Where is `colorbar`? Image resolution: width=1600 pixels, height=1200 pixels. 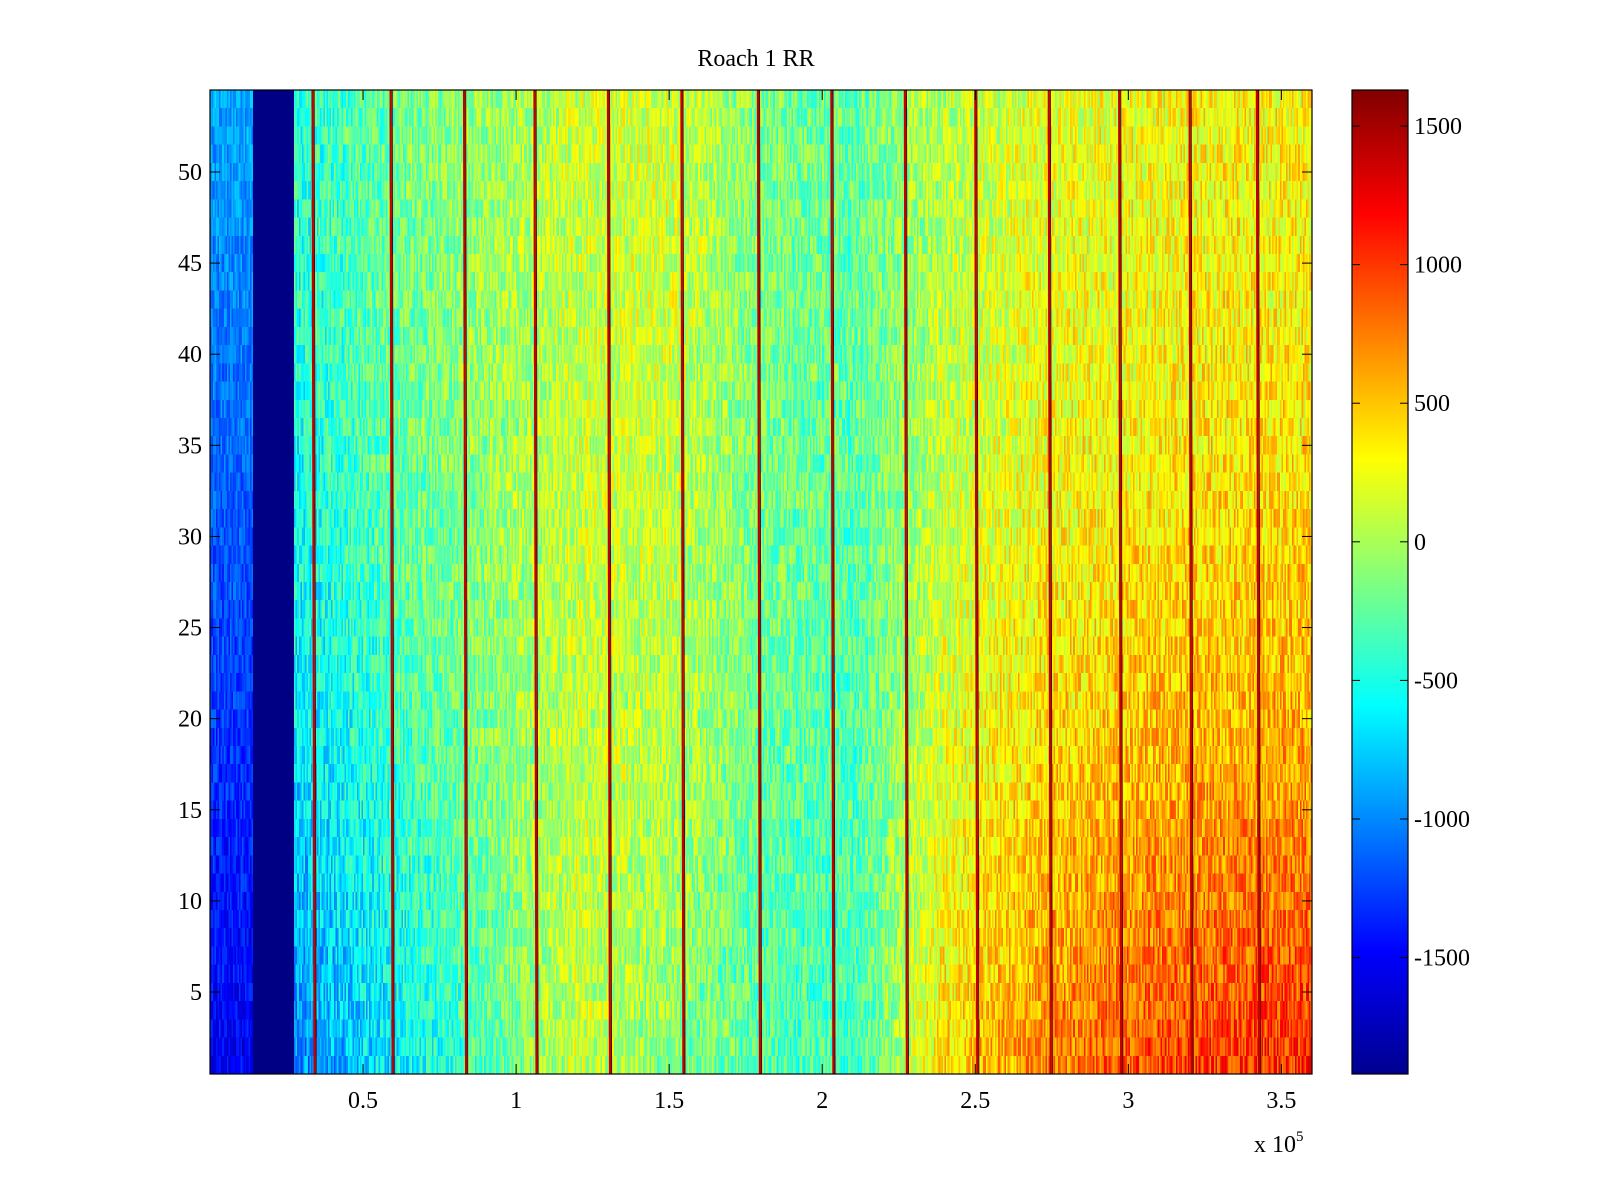
colorbar is located at coordinates (1380, 582).